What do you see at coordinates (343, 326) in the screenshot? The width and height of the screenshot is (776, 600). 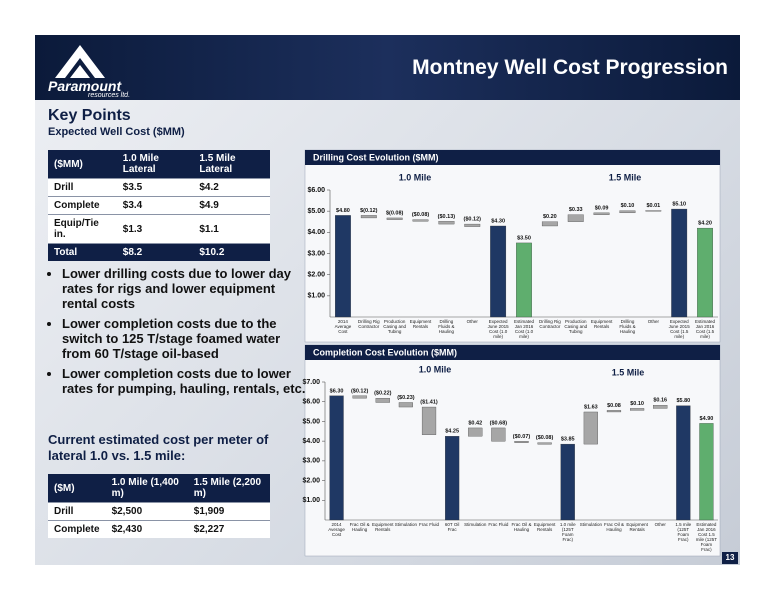 I see `x-tick-label: 2014 Average Cost` at bounding box center [343, 326].